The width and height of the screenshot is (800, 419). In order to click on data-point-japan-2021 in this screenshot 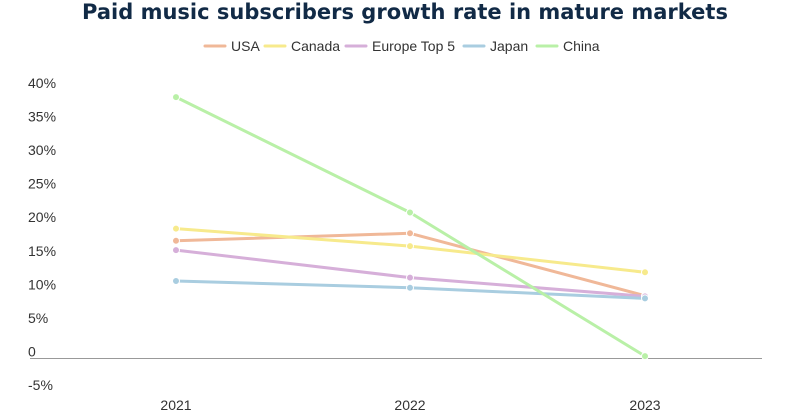, I will do `click(176, 281)`.